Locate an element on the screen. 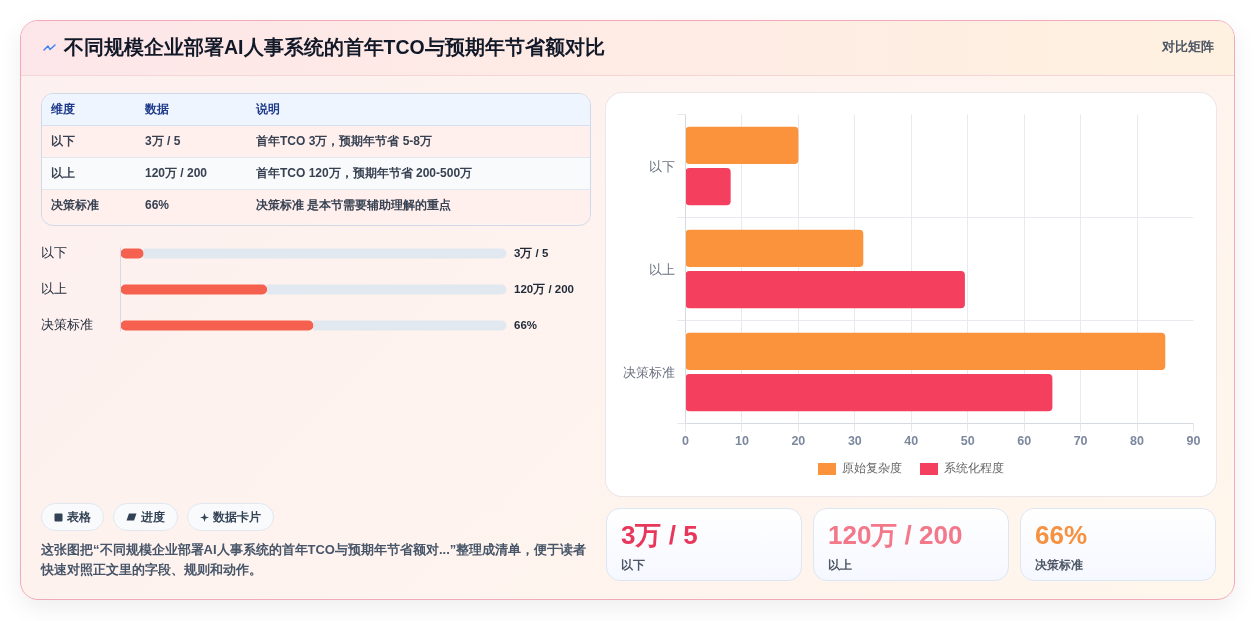 This screenshot has width=1255, height=621. legend-label: 原始复杂度 is located at coordinates (872, 468).